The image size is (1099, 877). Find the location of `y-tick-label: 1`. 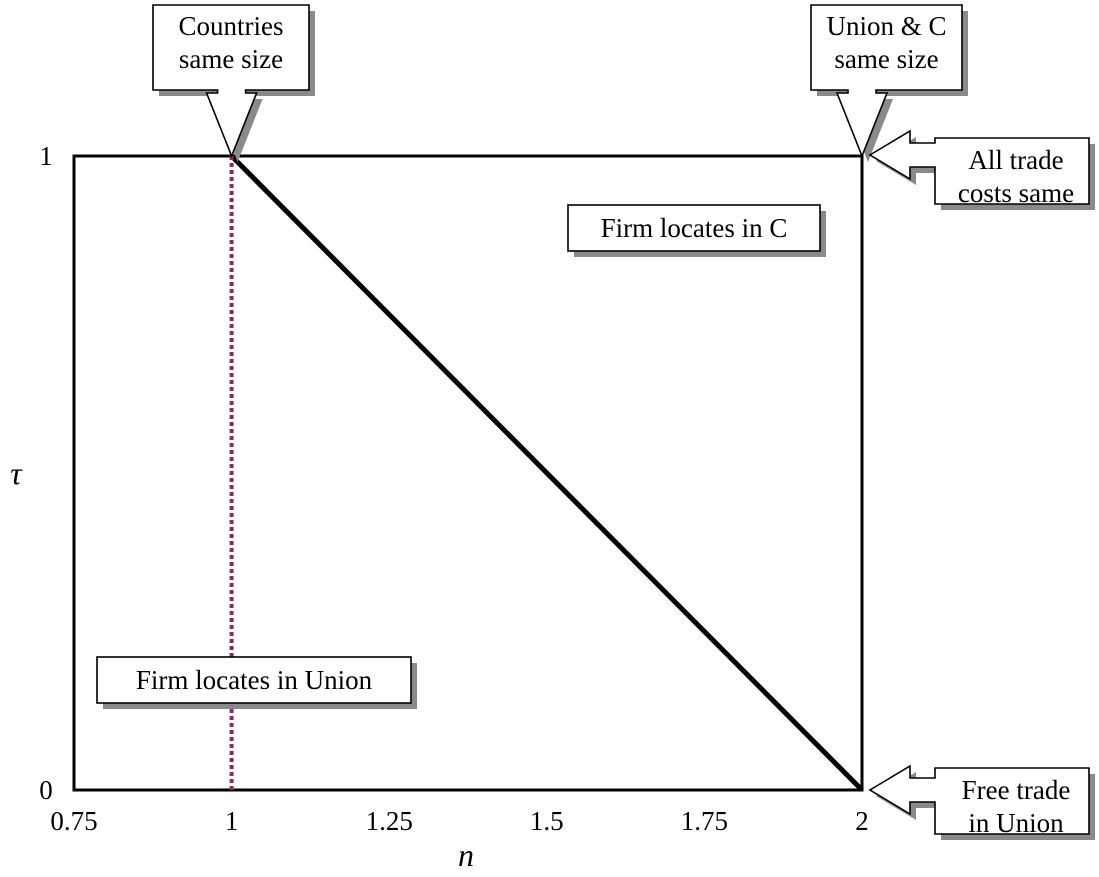

y-tick-label: 1 is located at coordinates (46, 156).